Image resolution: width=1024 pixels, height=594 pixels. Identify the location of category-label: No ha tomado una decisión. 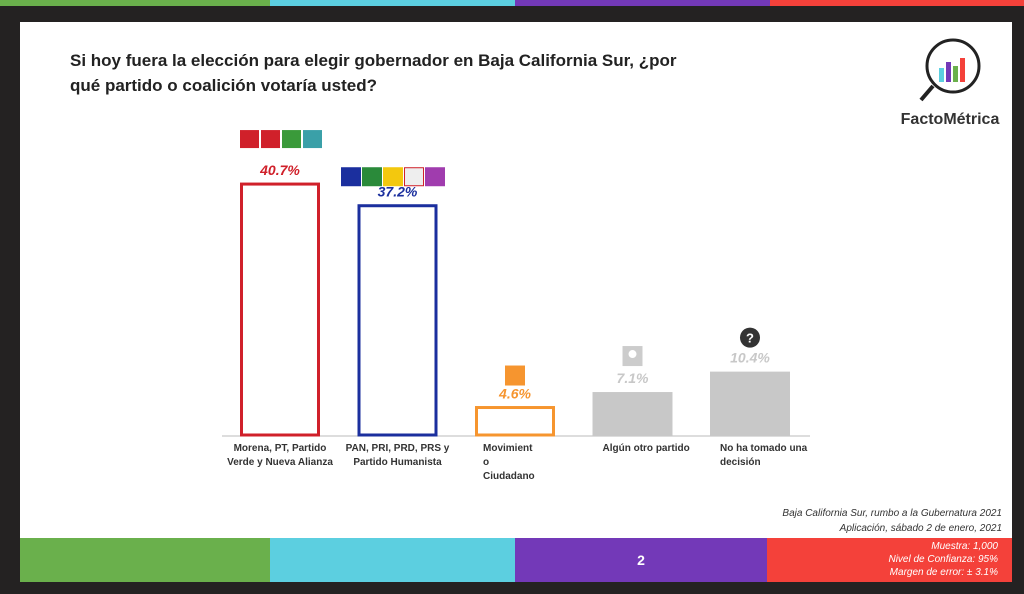
(764, 455).